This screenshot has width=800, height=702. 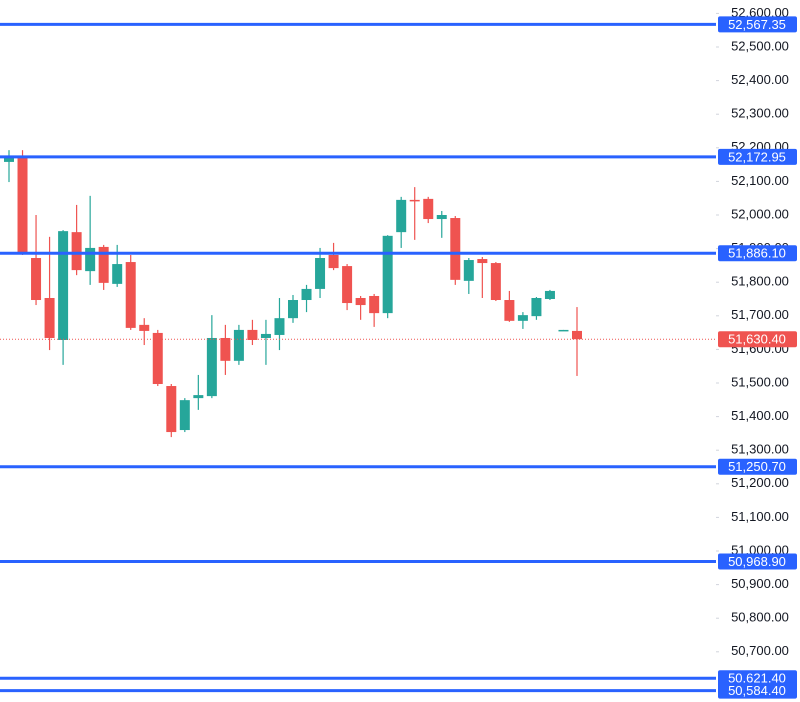 What do you see at coordinates (760, 381) in the screenshot?
I see `y-tick-label: 51,500.00` at bounding box center [760, 381].